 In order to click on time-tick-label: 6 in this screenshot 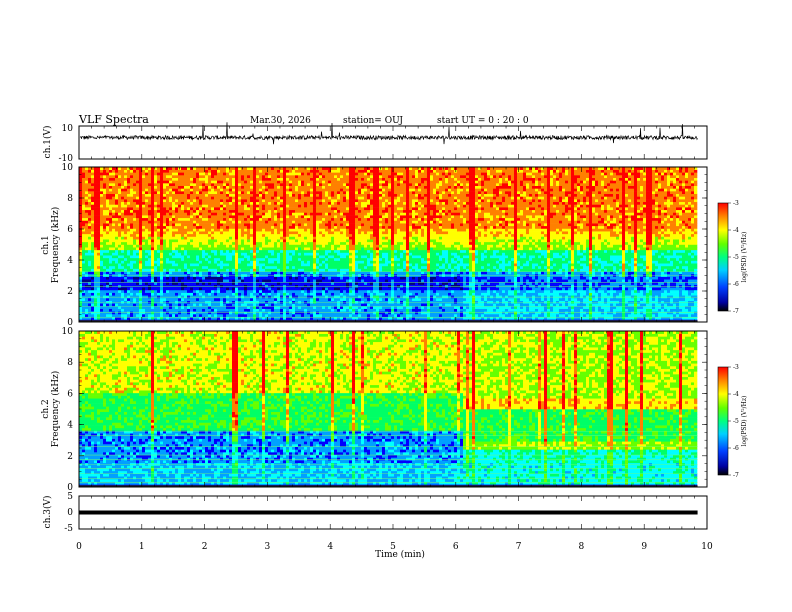, I will do `click(456, 547)`.